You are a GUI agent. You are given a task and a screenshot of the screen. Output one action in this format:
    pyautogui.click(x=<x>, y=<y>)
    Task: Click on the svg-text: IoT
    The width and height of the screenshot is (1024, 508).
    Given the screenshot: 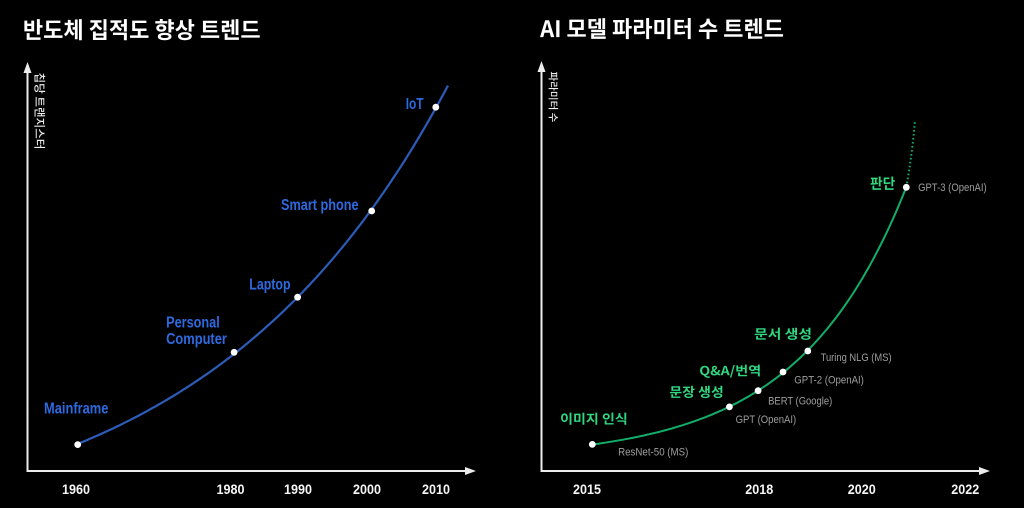 What is the action you would take?
    pyautogui.click(x=415, y=104)
    